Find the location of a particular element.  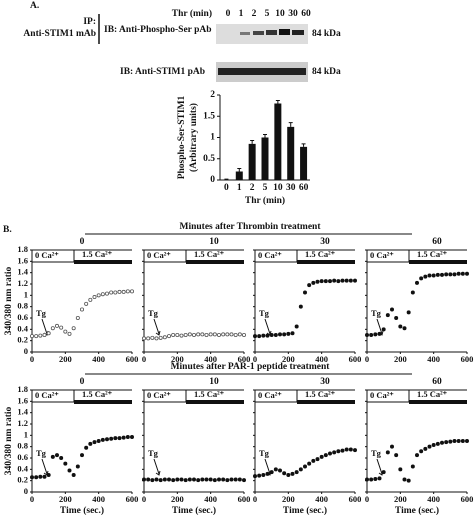

y-axis-label: (Arbitrary units) is located at coordinates (193, 137).